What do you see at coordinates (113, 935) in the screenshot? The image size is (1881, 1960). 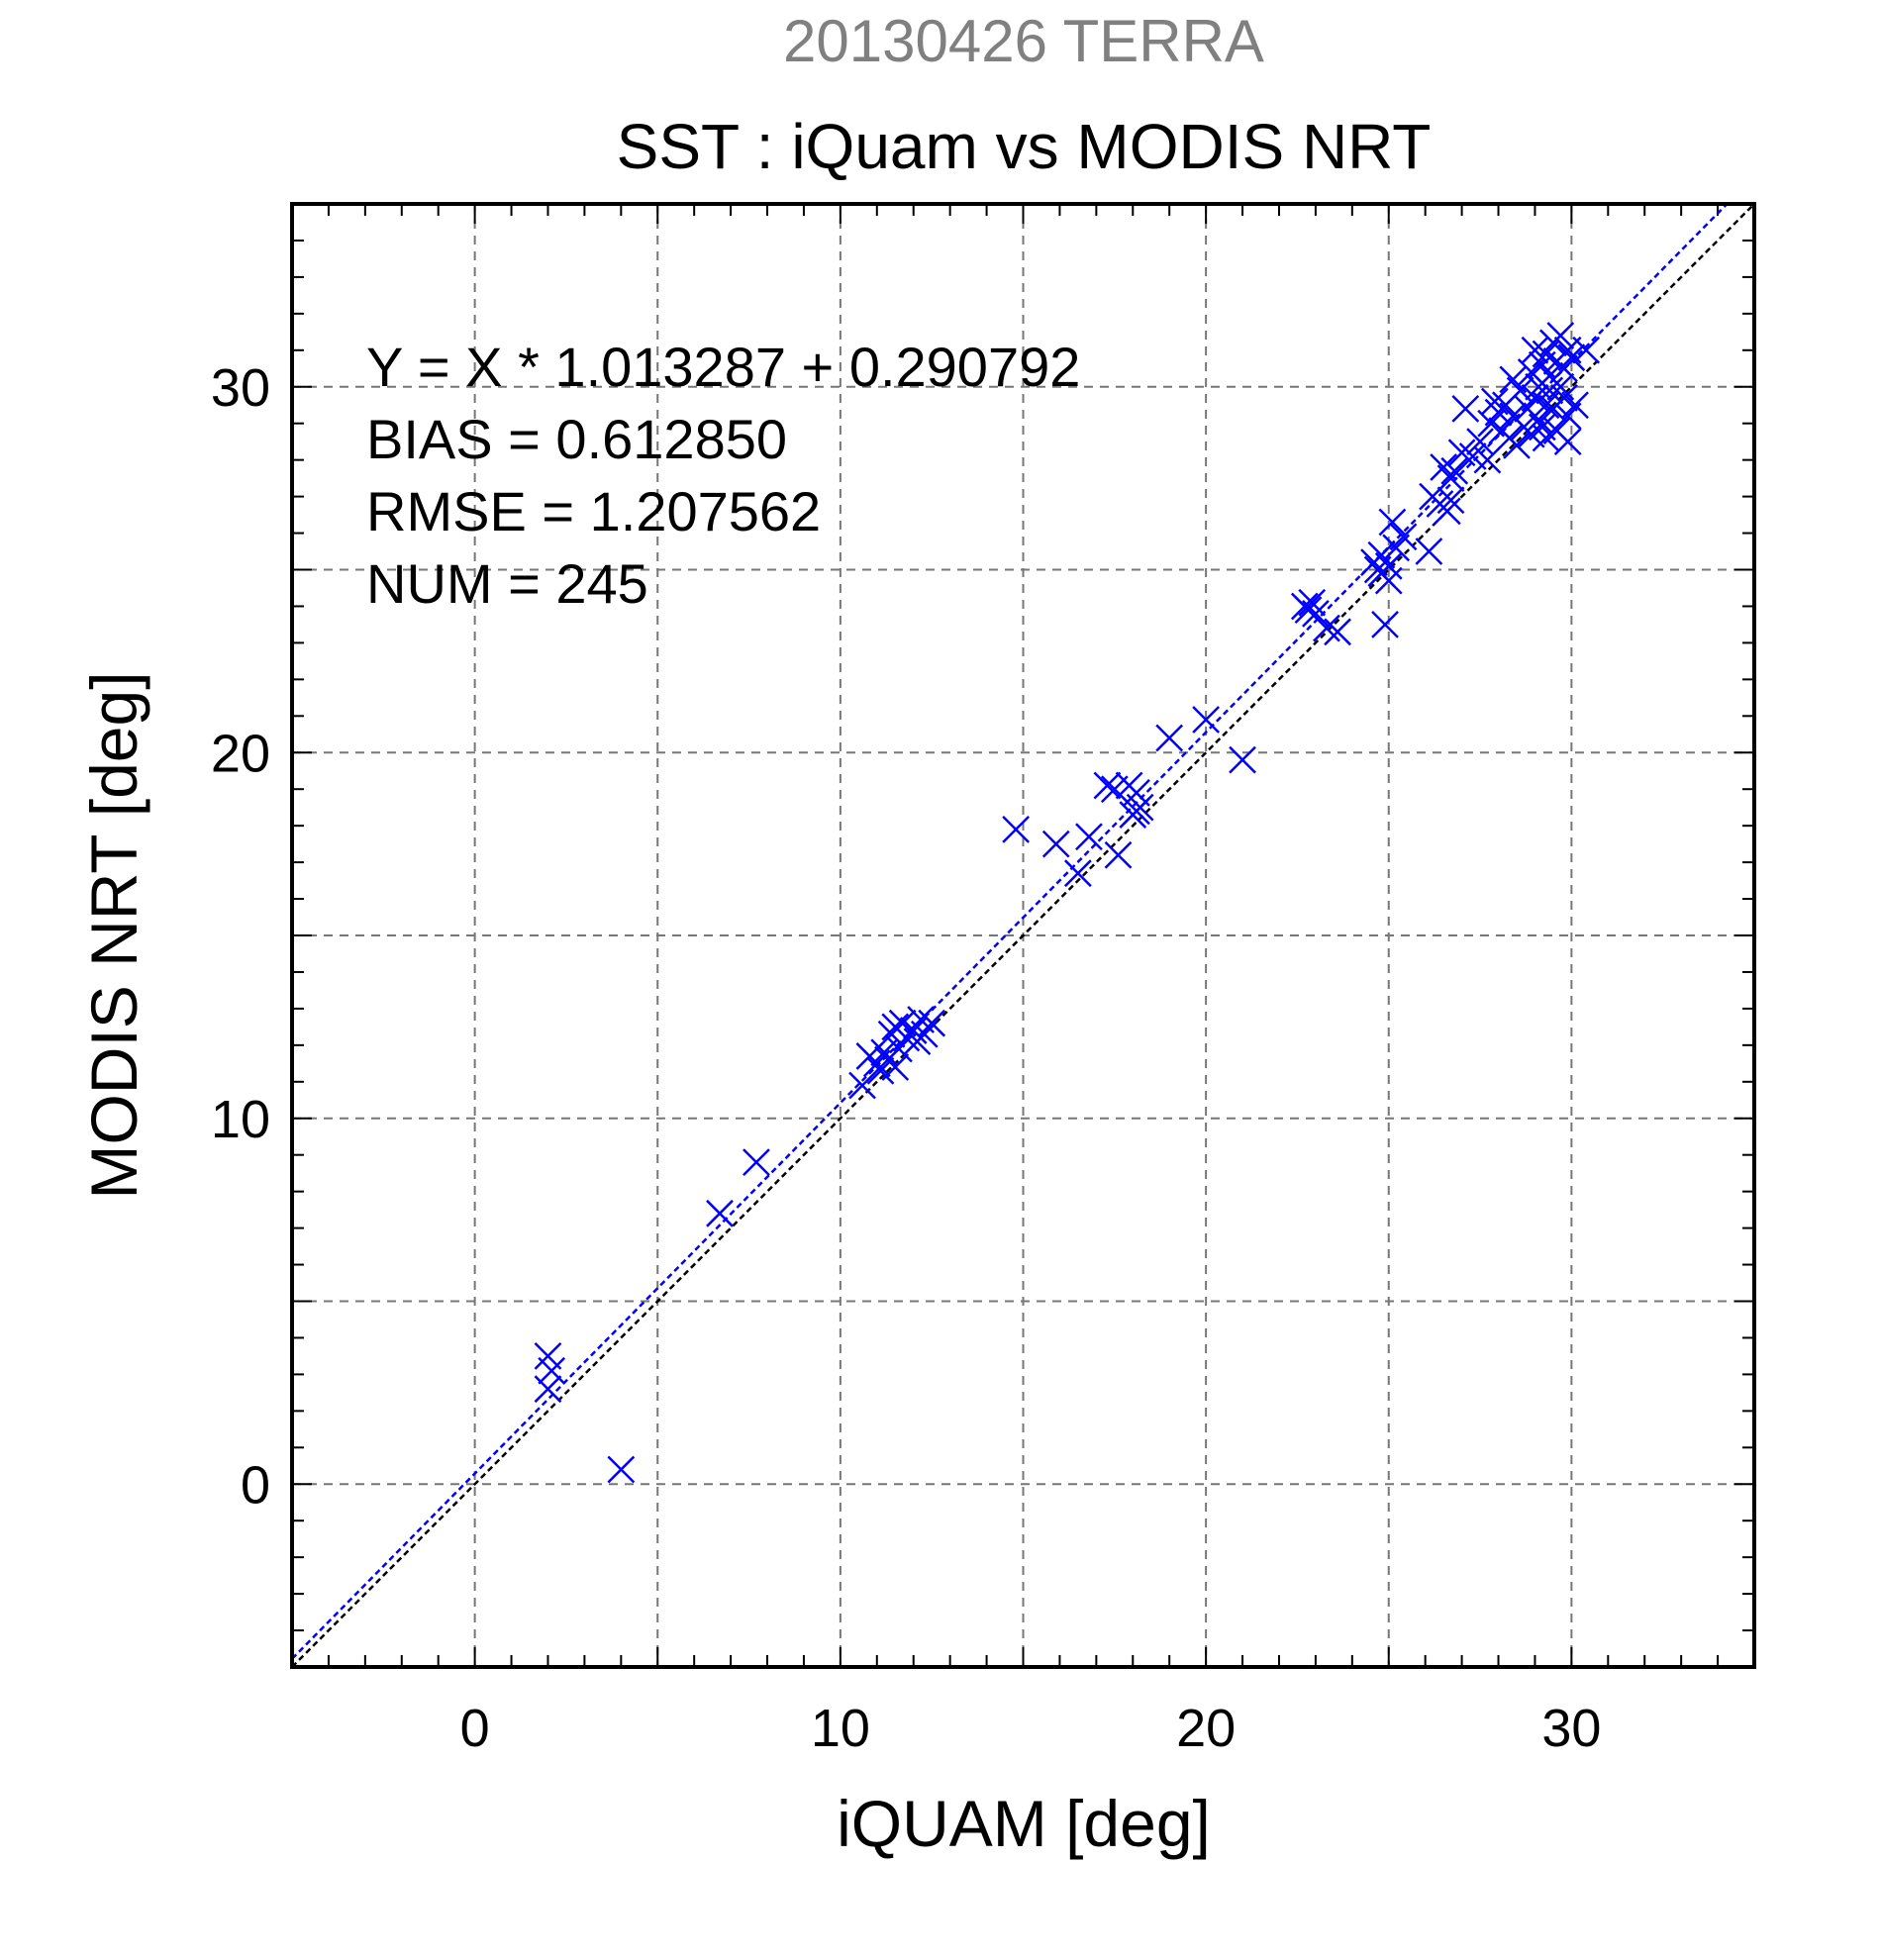 I see `y-axis-label: MODIS NRT [deg]` at bounding box center [113, 935].